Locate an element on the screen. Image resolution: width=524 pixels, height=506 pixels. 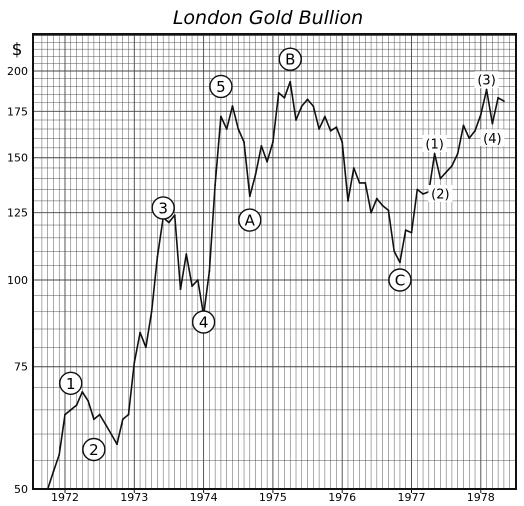
wave-label-subwave: (2) is located at coordinates (440, 195).